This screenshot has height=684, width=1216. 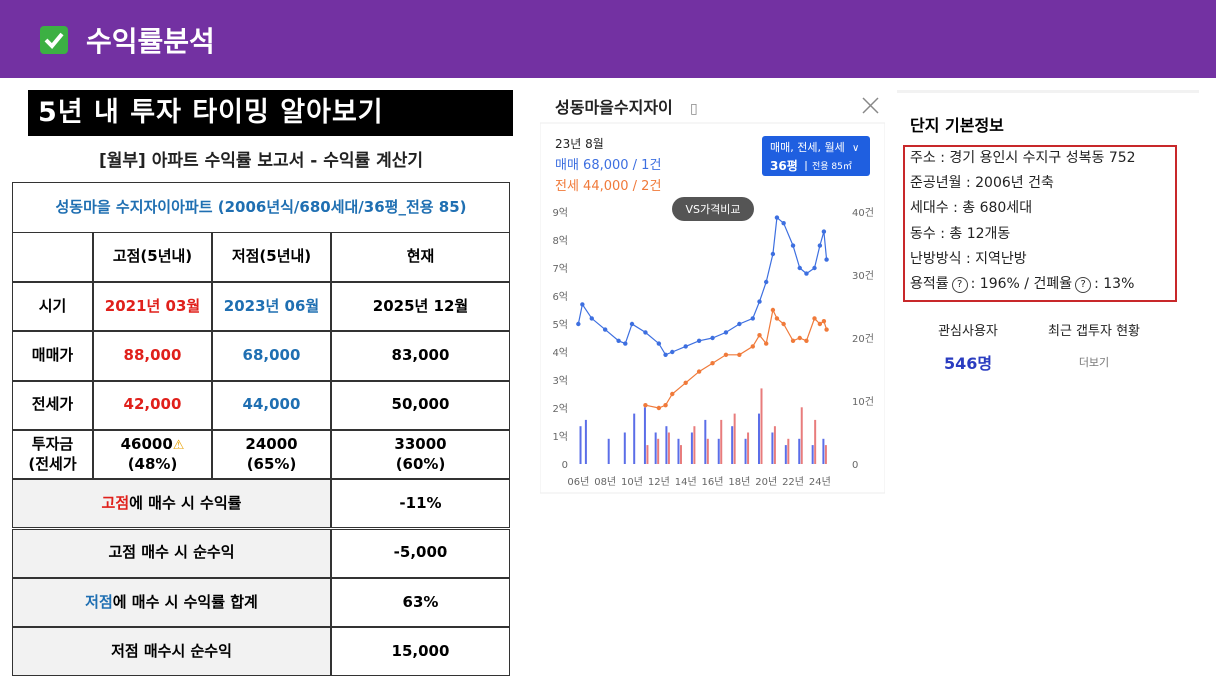 I want to click on x-tick-label: 12년, so click(x=659, y=482).